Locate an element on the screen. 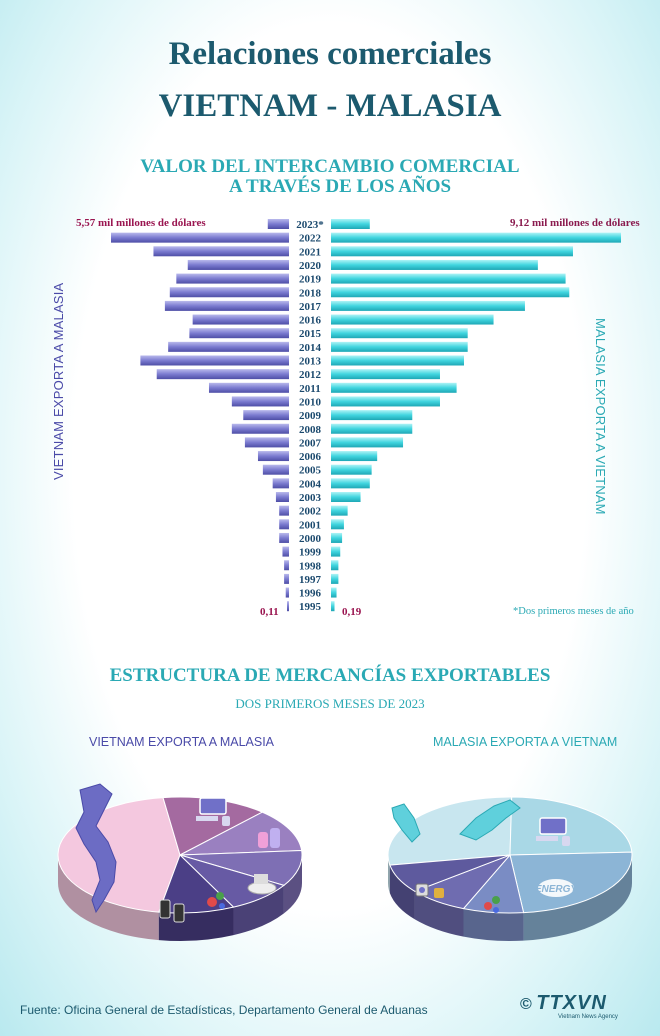  bar-my-2002 is located at coordinates (339, 510).